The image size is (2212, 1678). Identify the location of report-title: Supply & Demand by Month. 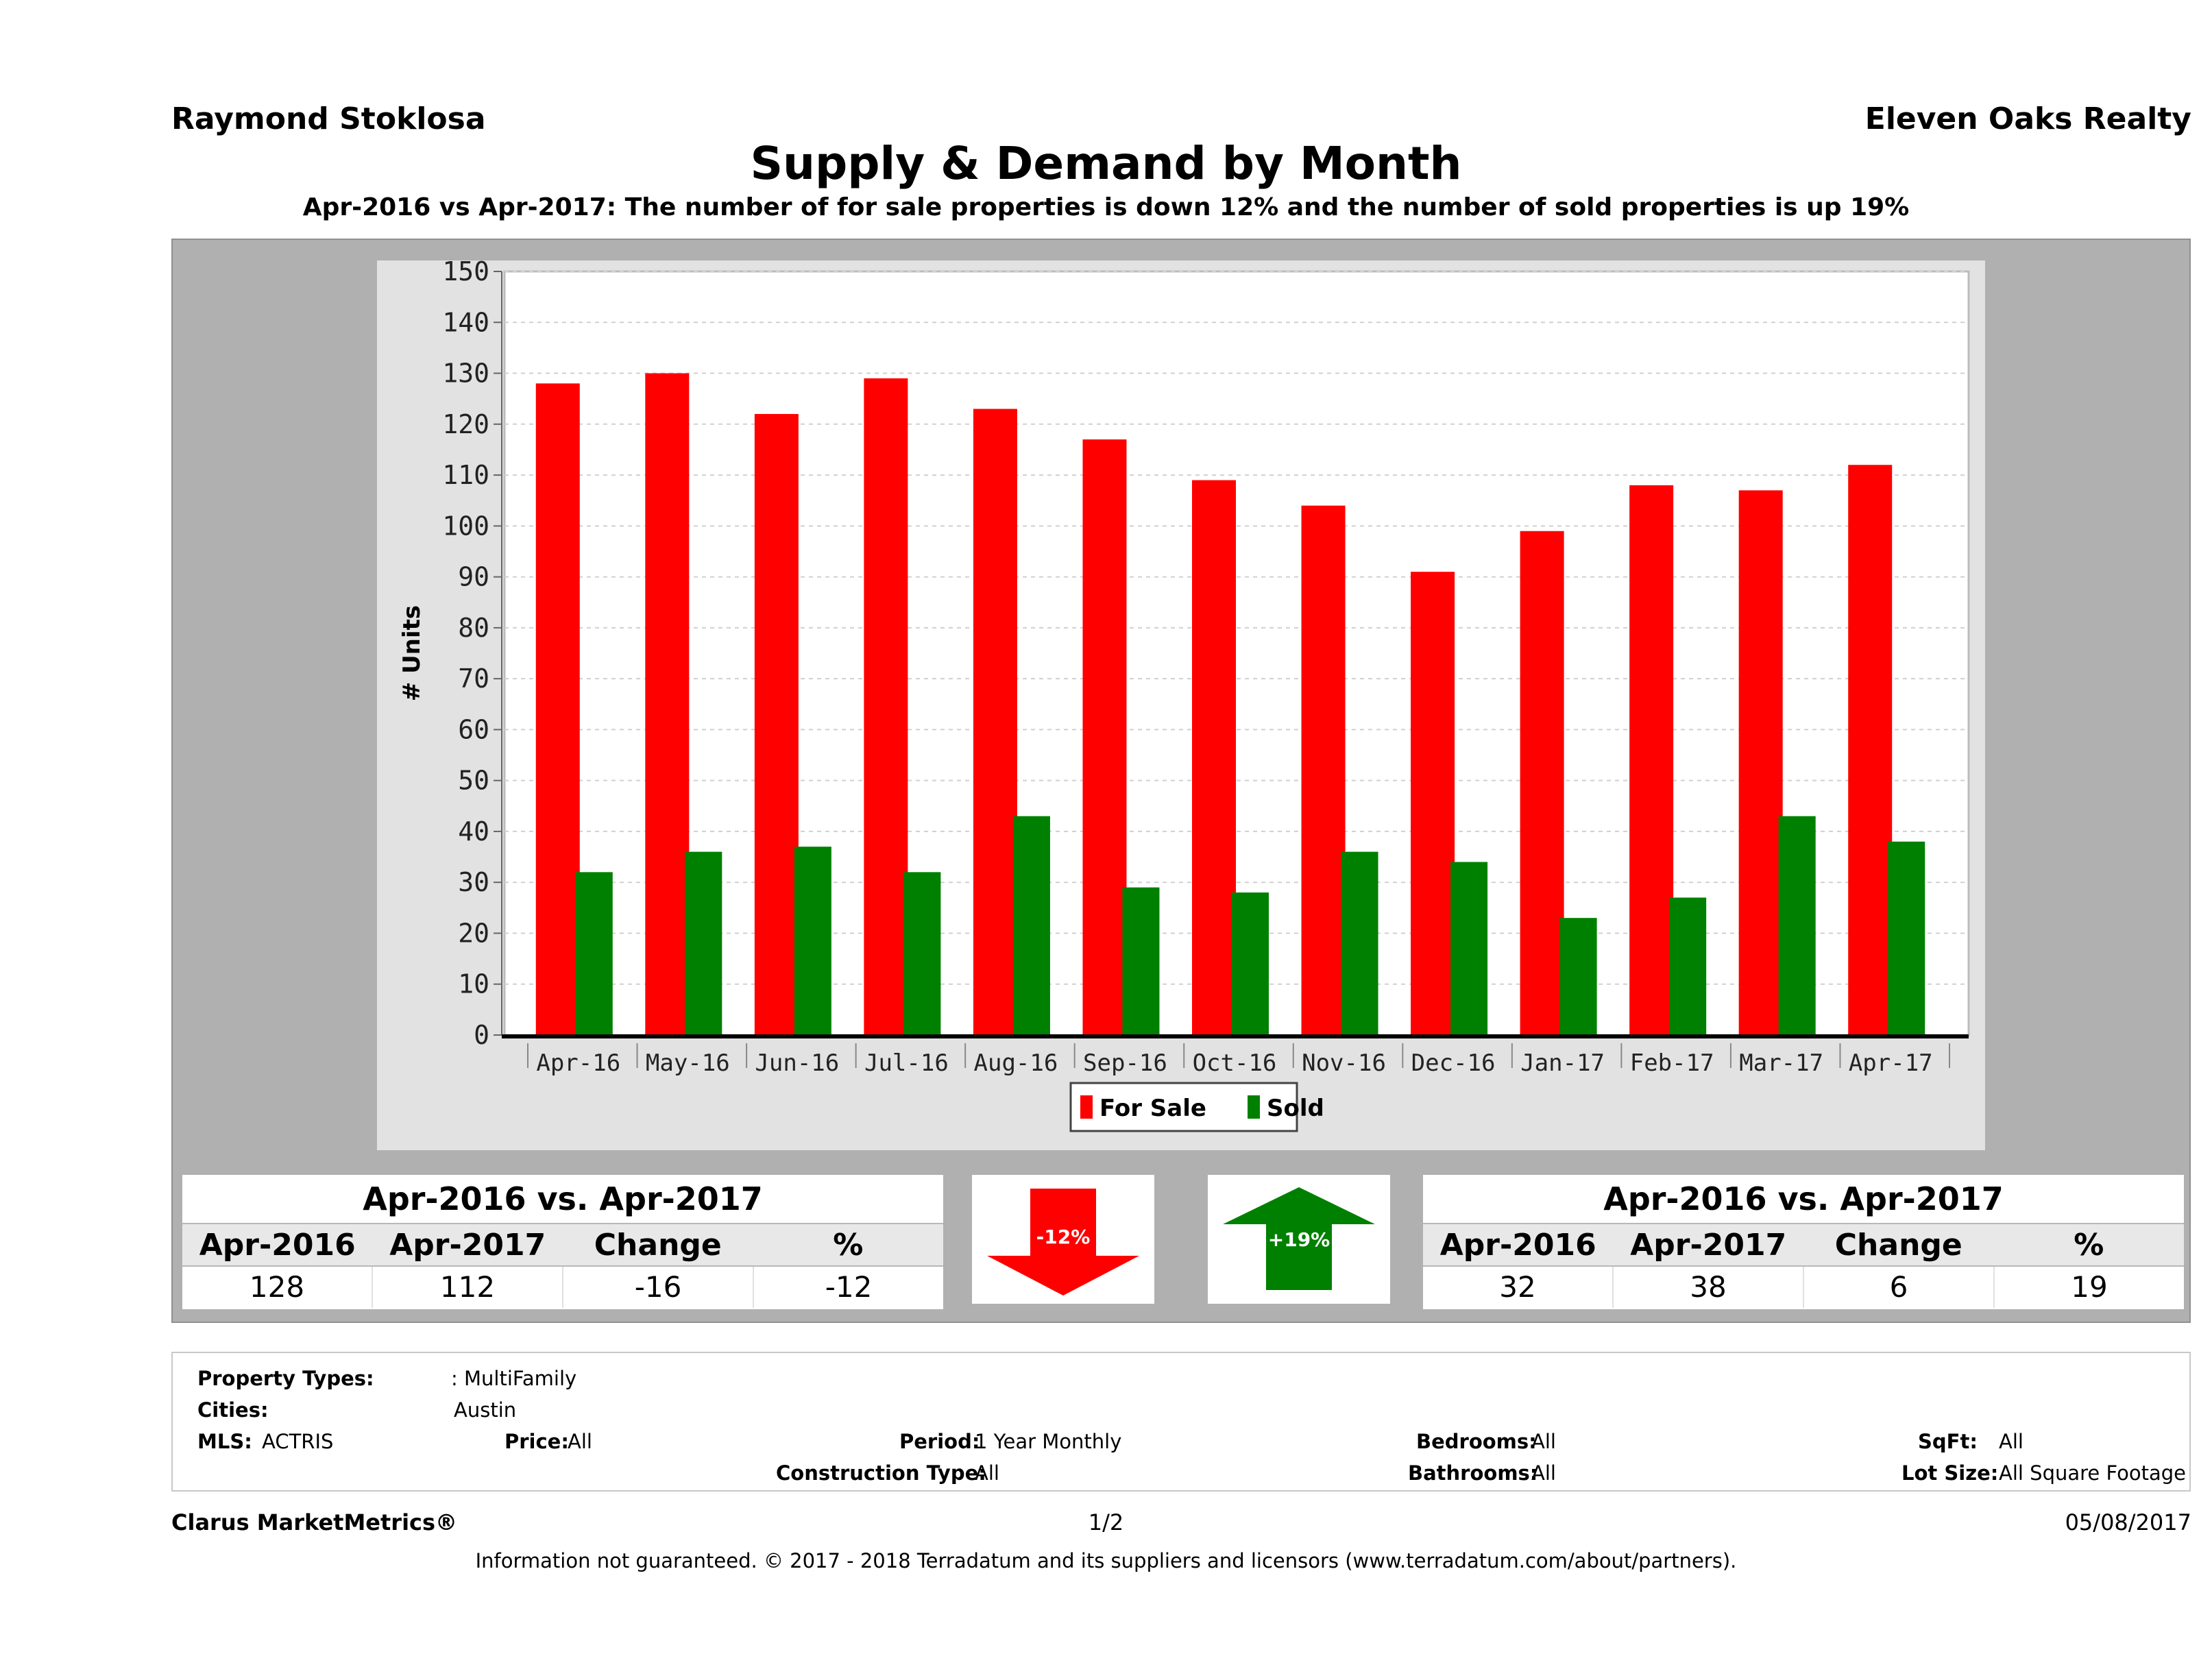
(1106, 163).